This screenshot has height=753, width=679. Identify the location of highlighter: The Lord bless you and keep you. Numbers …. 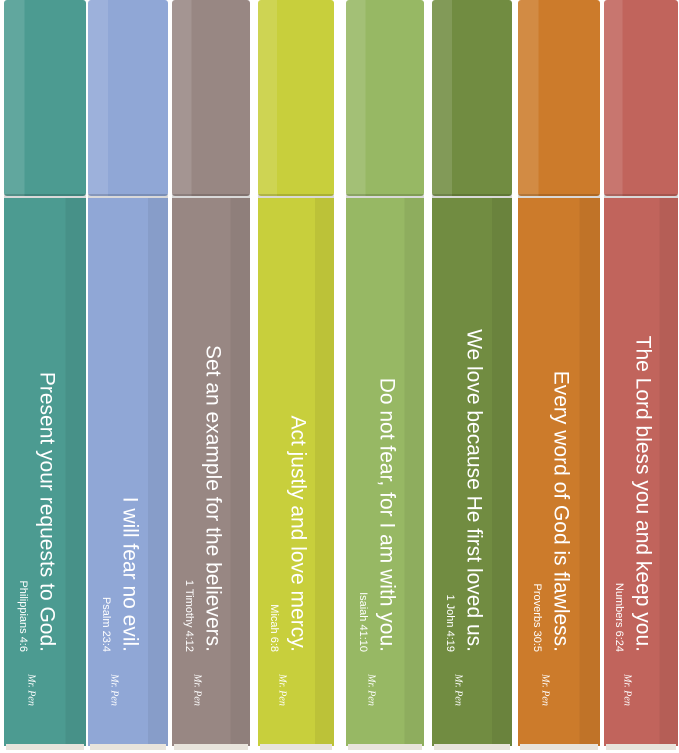
(641, 375).